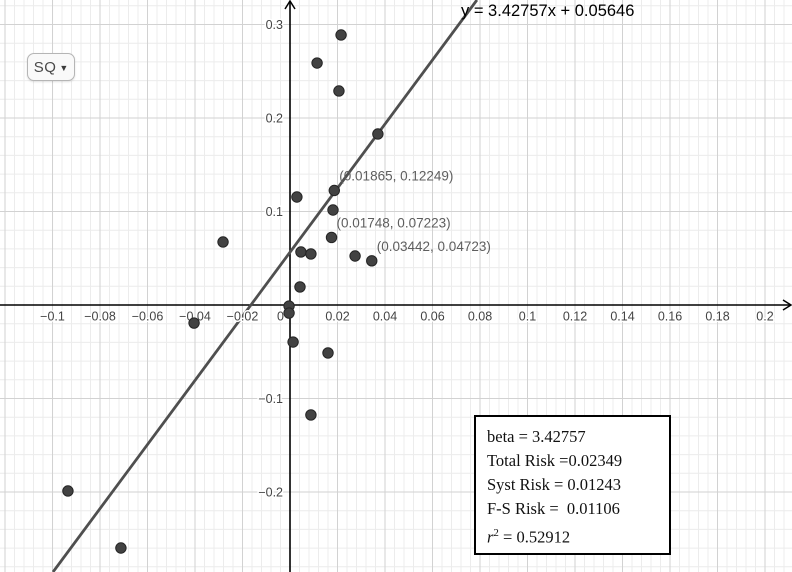 The height and width of the screenshot is (572, 792). Describe the element at coordinates (270, 493) in the screenshot. I see `y-tick-label: −0.2` at that location.